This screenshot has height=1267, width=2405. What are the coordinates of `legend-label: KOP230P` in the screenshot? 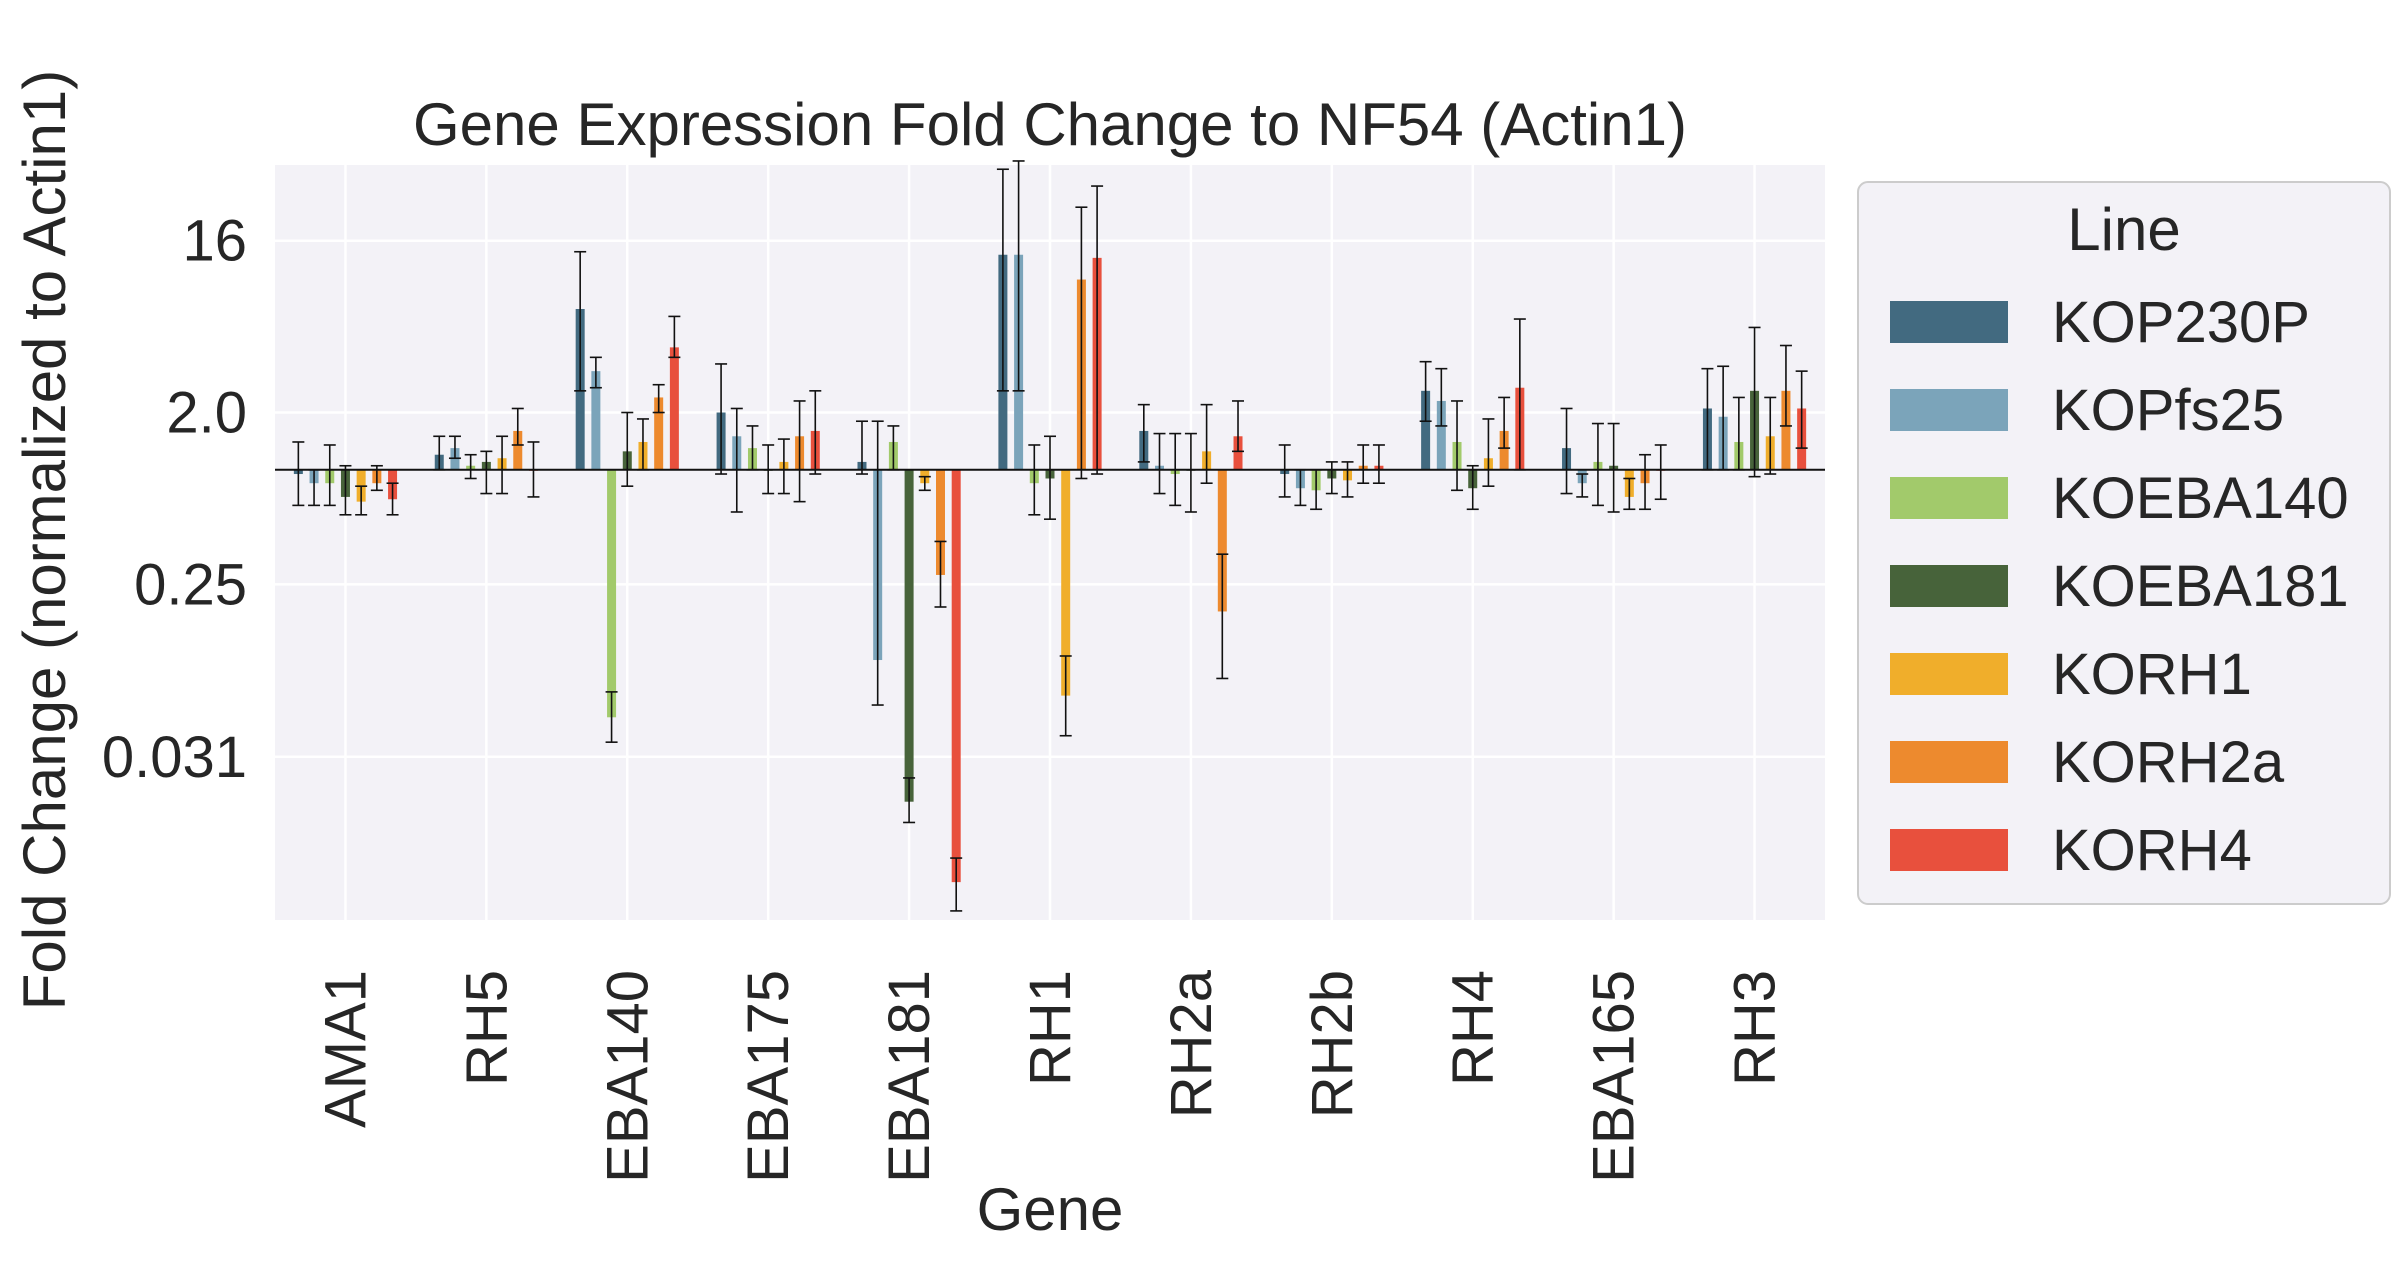 It's located at (2181, 322).